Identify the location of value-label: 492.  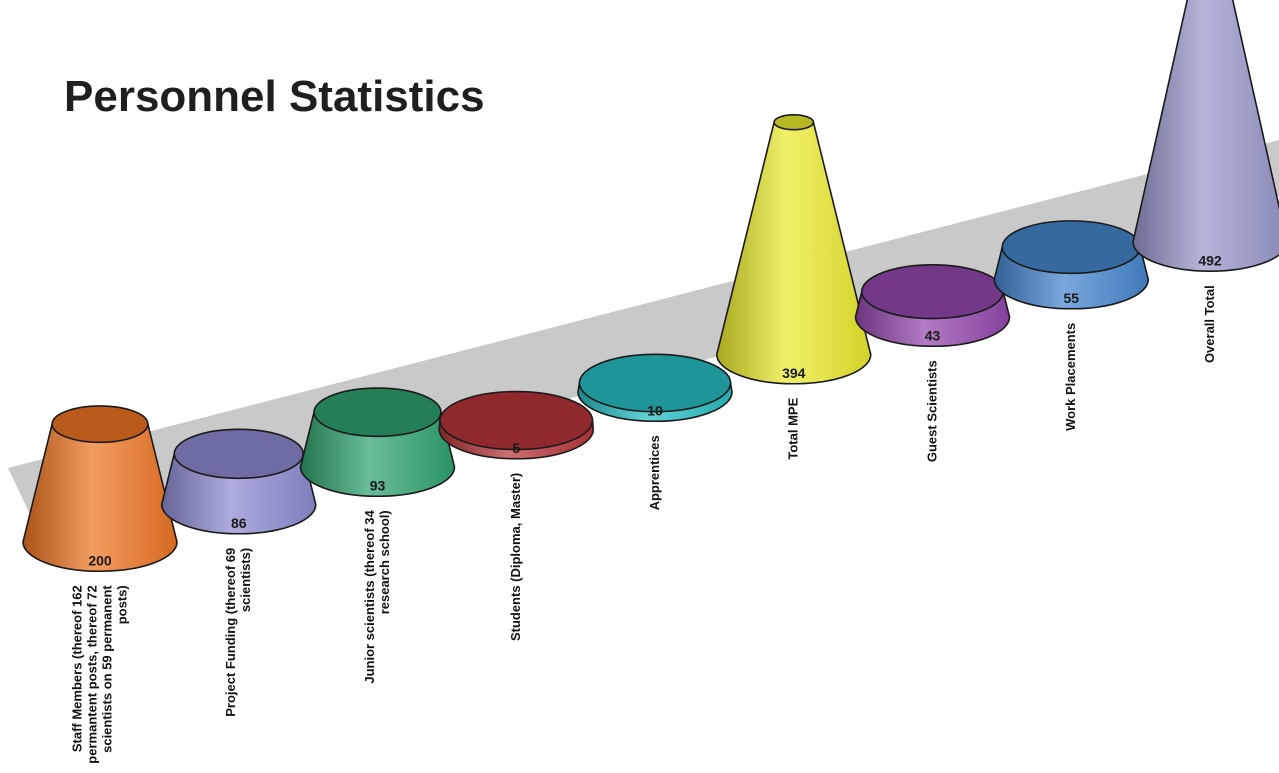
(1210, 260).